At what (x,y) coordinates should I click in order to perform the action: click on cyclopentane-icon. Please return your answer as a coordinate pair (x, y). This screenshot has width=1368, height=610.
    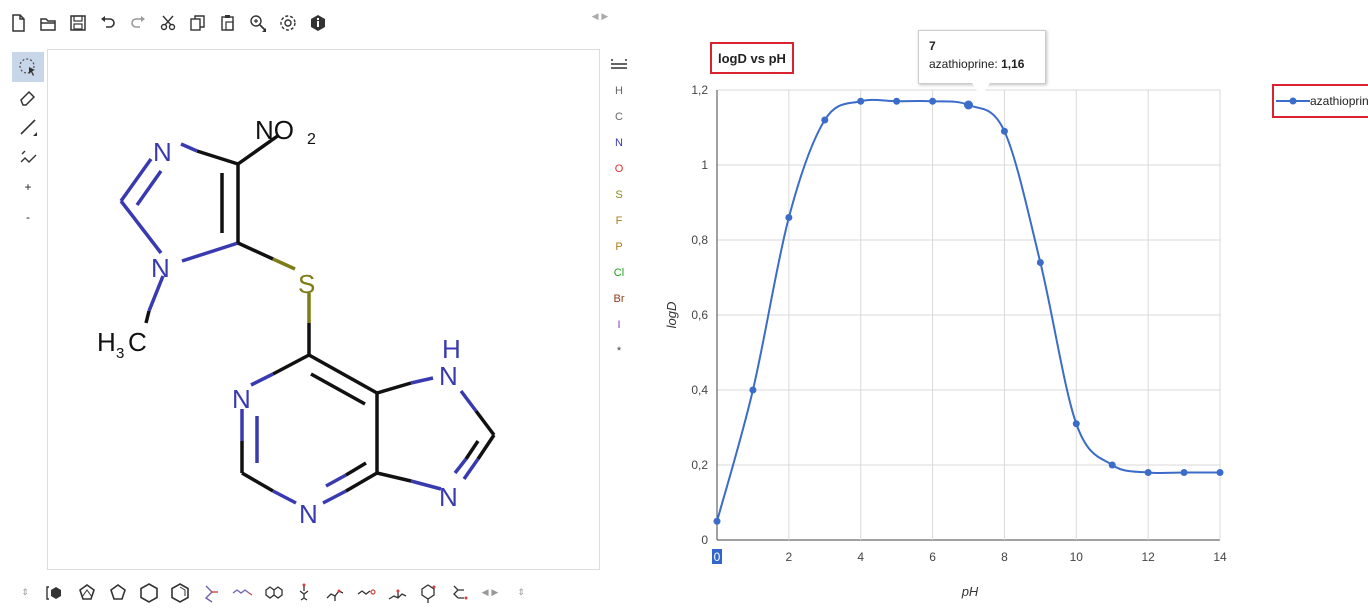
    Looking at the image, I should click on (118, 593).